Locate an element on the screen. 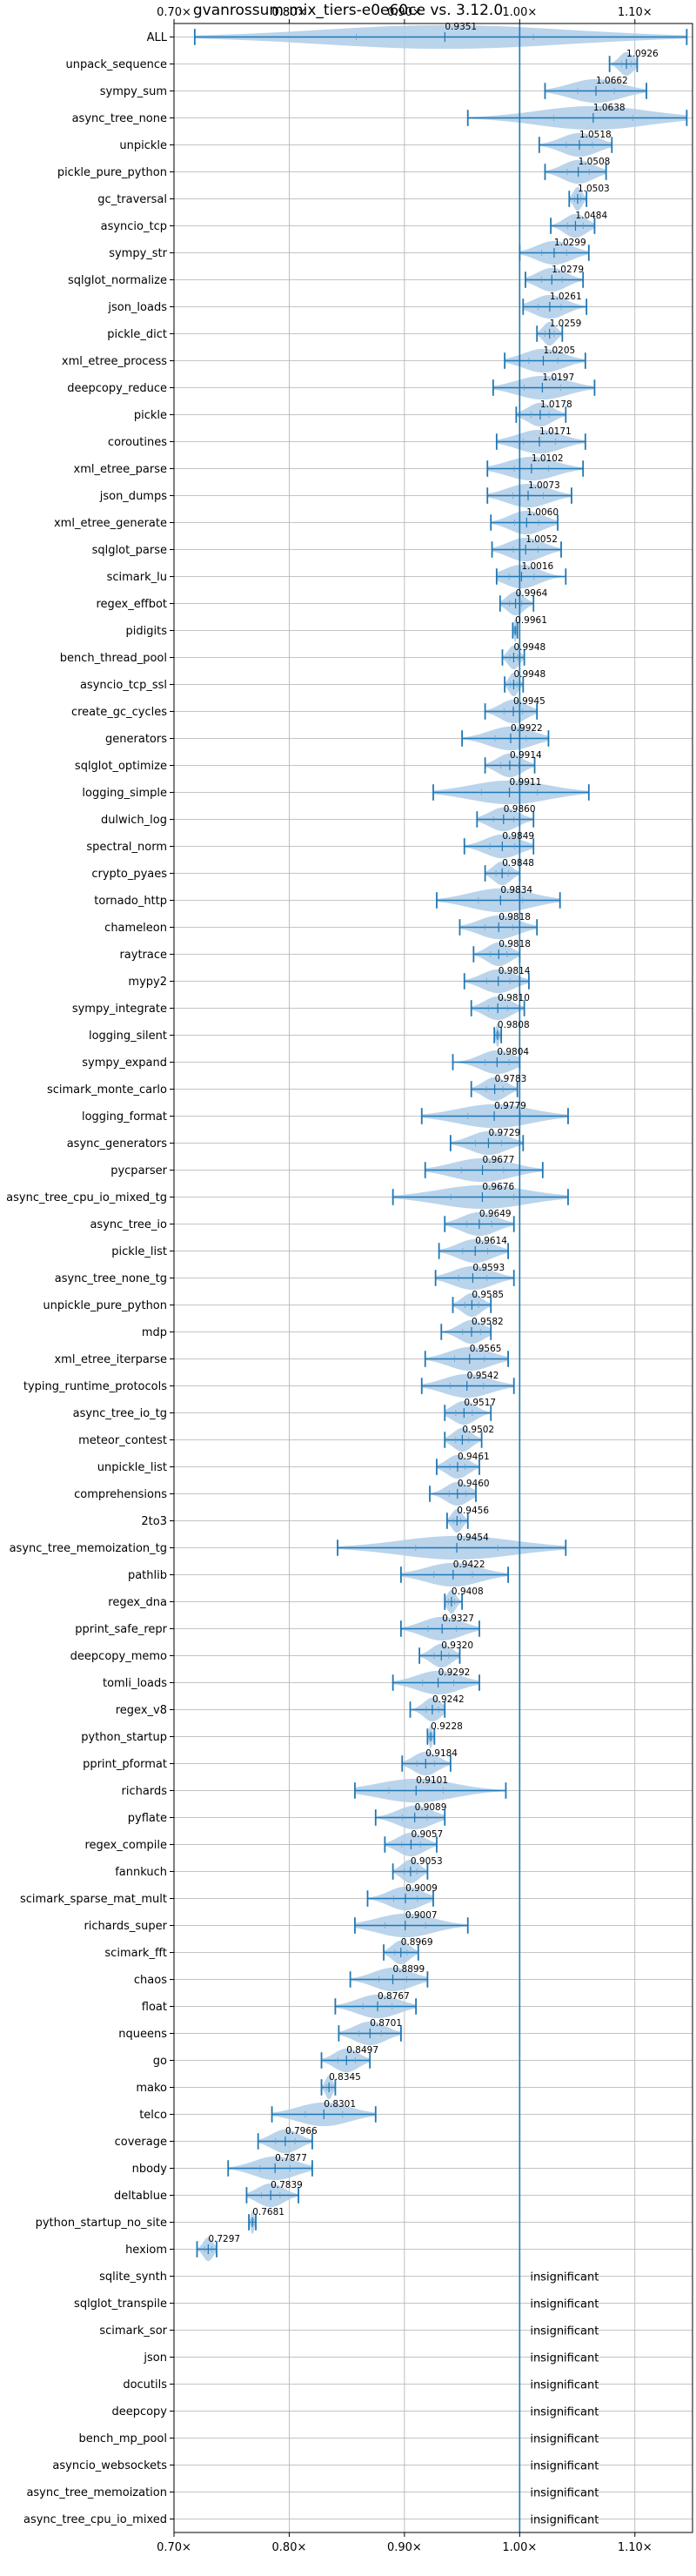 This screenshot has width=696, height=2576. y-category-label: go is located at coordinates (160, 2061).